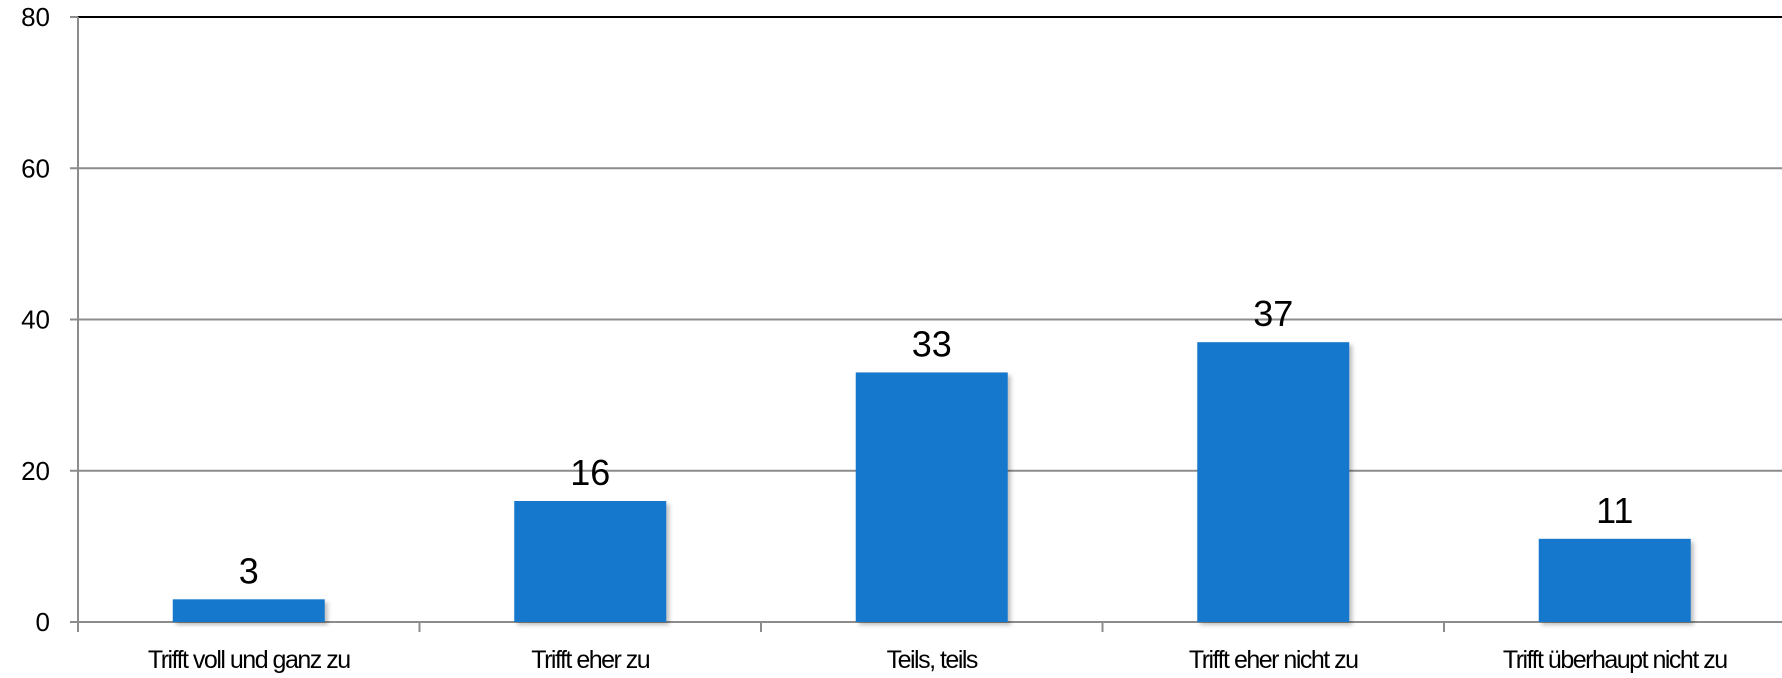 The image size is (1782, 678). Describe the element at coordinates (249, 570) in the screenshot. I see `data-label: 3` at that location.